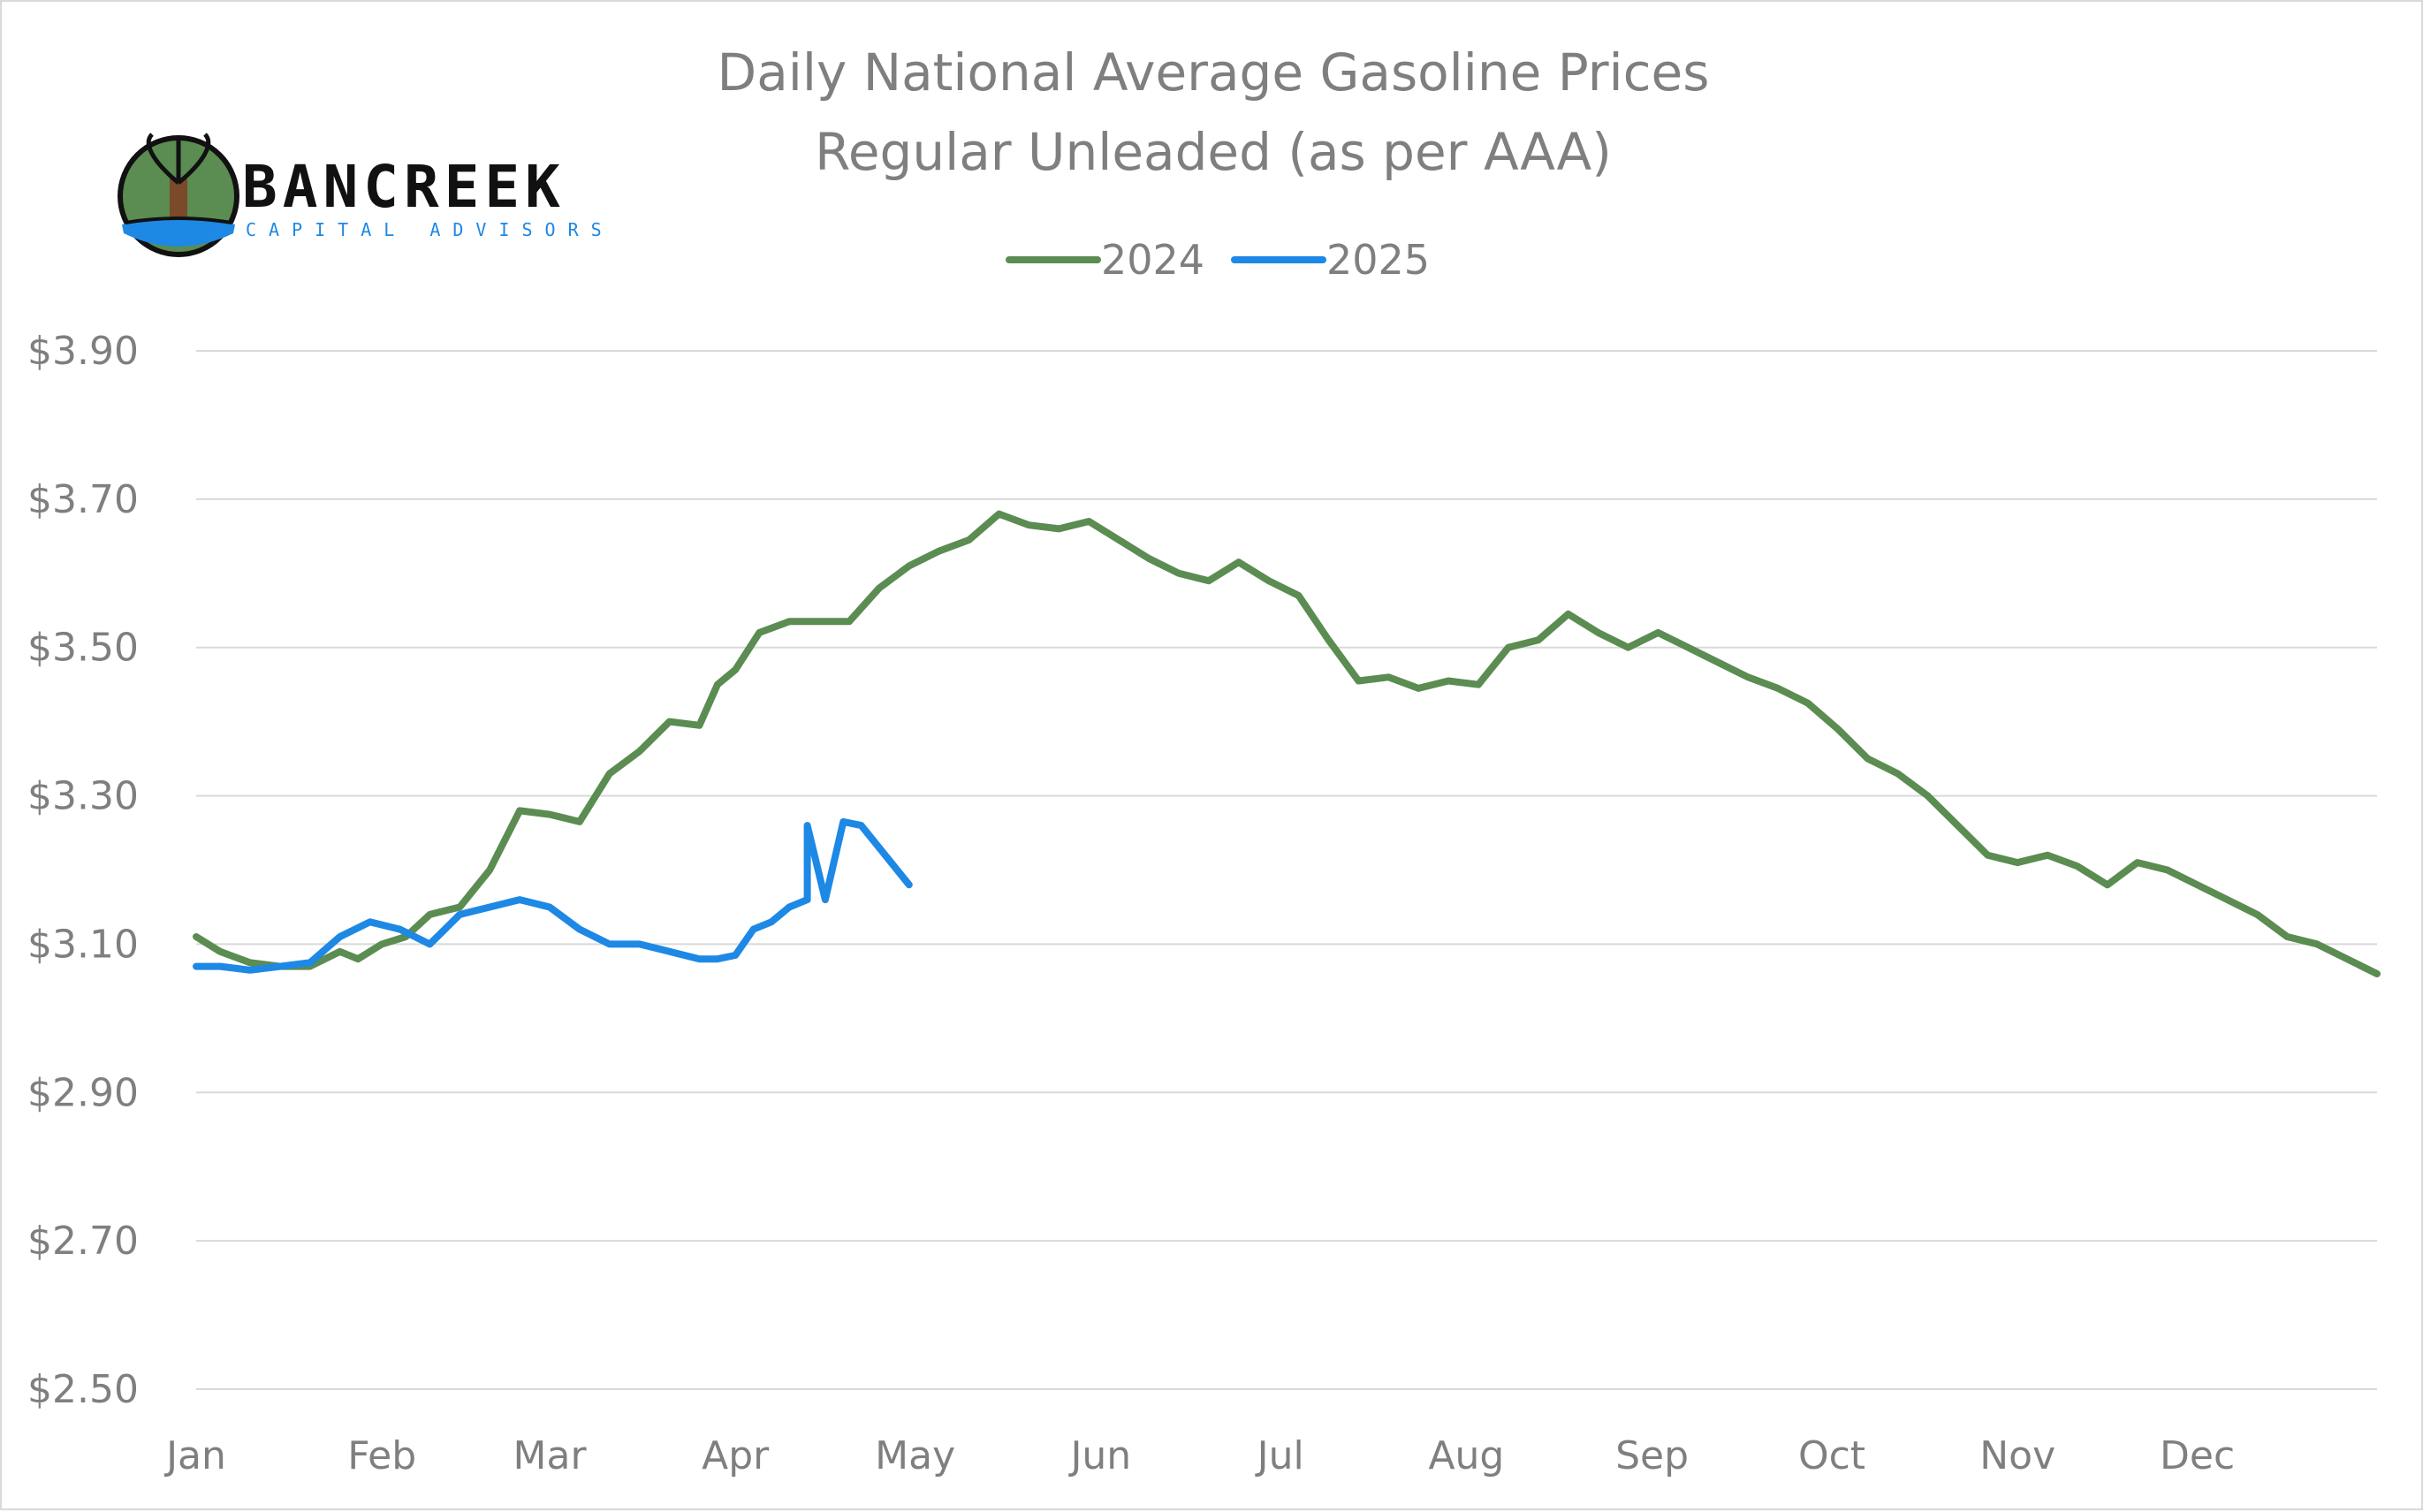  Describe the element at coordinates (1214, 72) in the screenshot. I see `chart-title: Daily National Average Gasoline Prices` at that location.